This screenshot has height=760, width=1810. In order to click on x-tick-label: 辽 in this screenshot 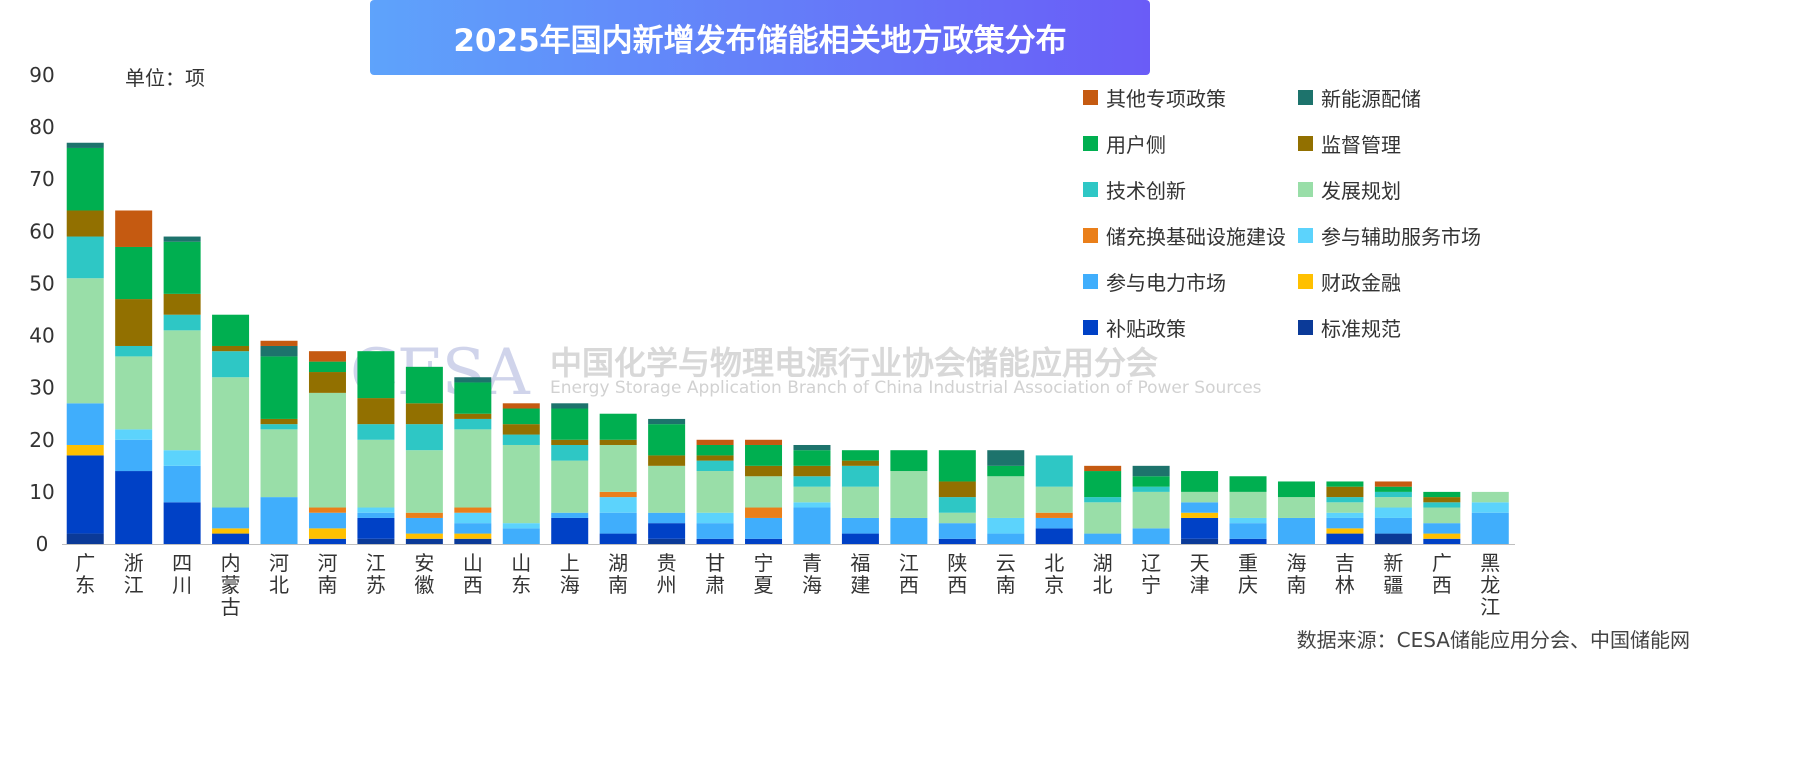, I will do `click(1151, 563)`.